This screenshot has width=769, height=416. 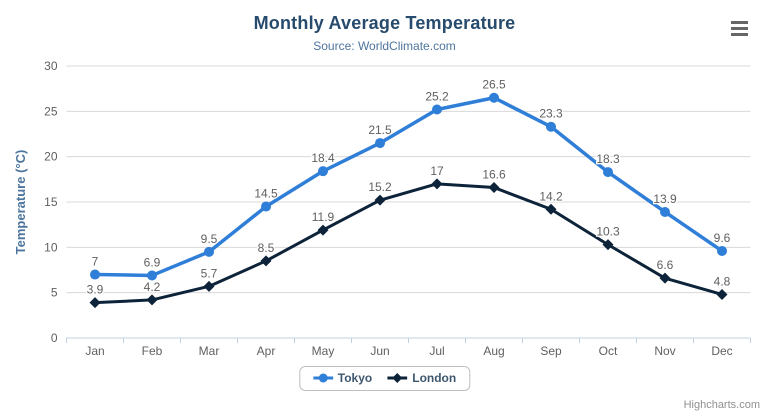 I want to click on point-label-tokyo-mar: 9.5, so click(x=209, y=239).